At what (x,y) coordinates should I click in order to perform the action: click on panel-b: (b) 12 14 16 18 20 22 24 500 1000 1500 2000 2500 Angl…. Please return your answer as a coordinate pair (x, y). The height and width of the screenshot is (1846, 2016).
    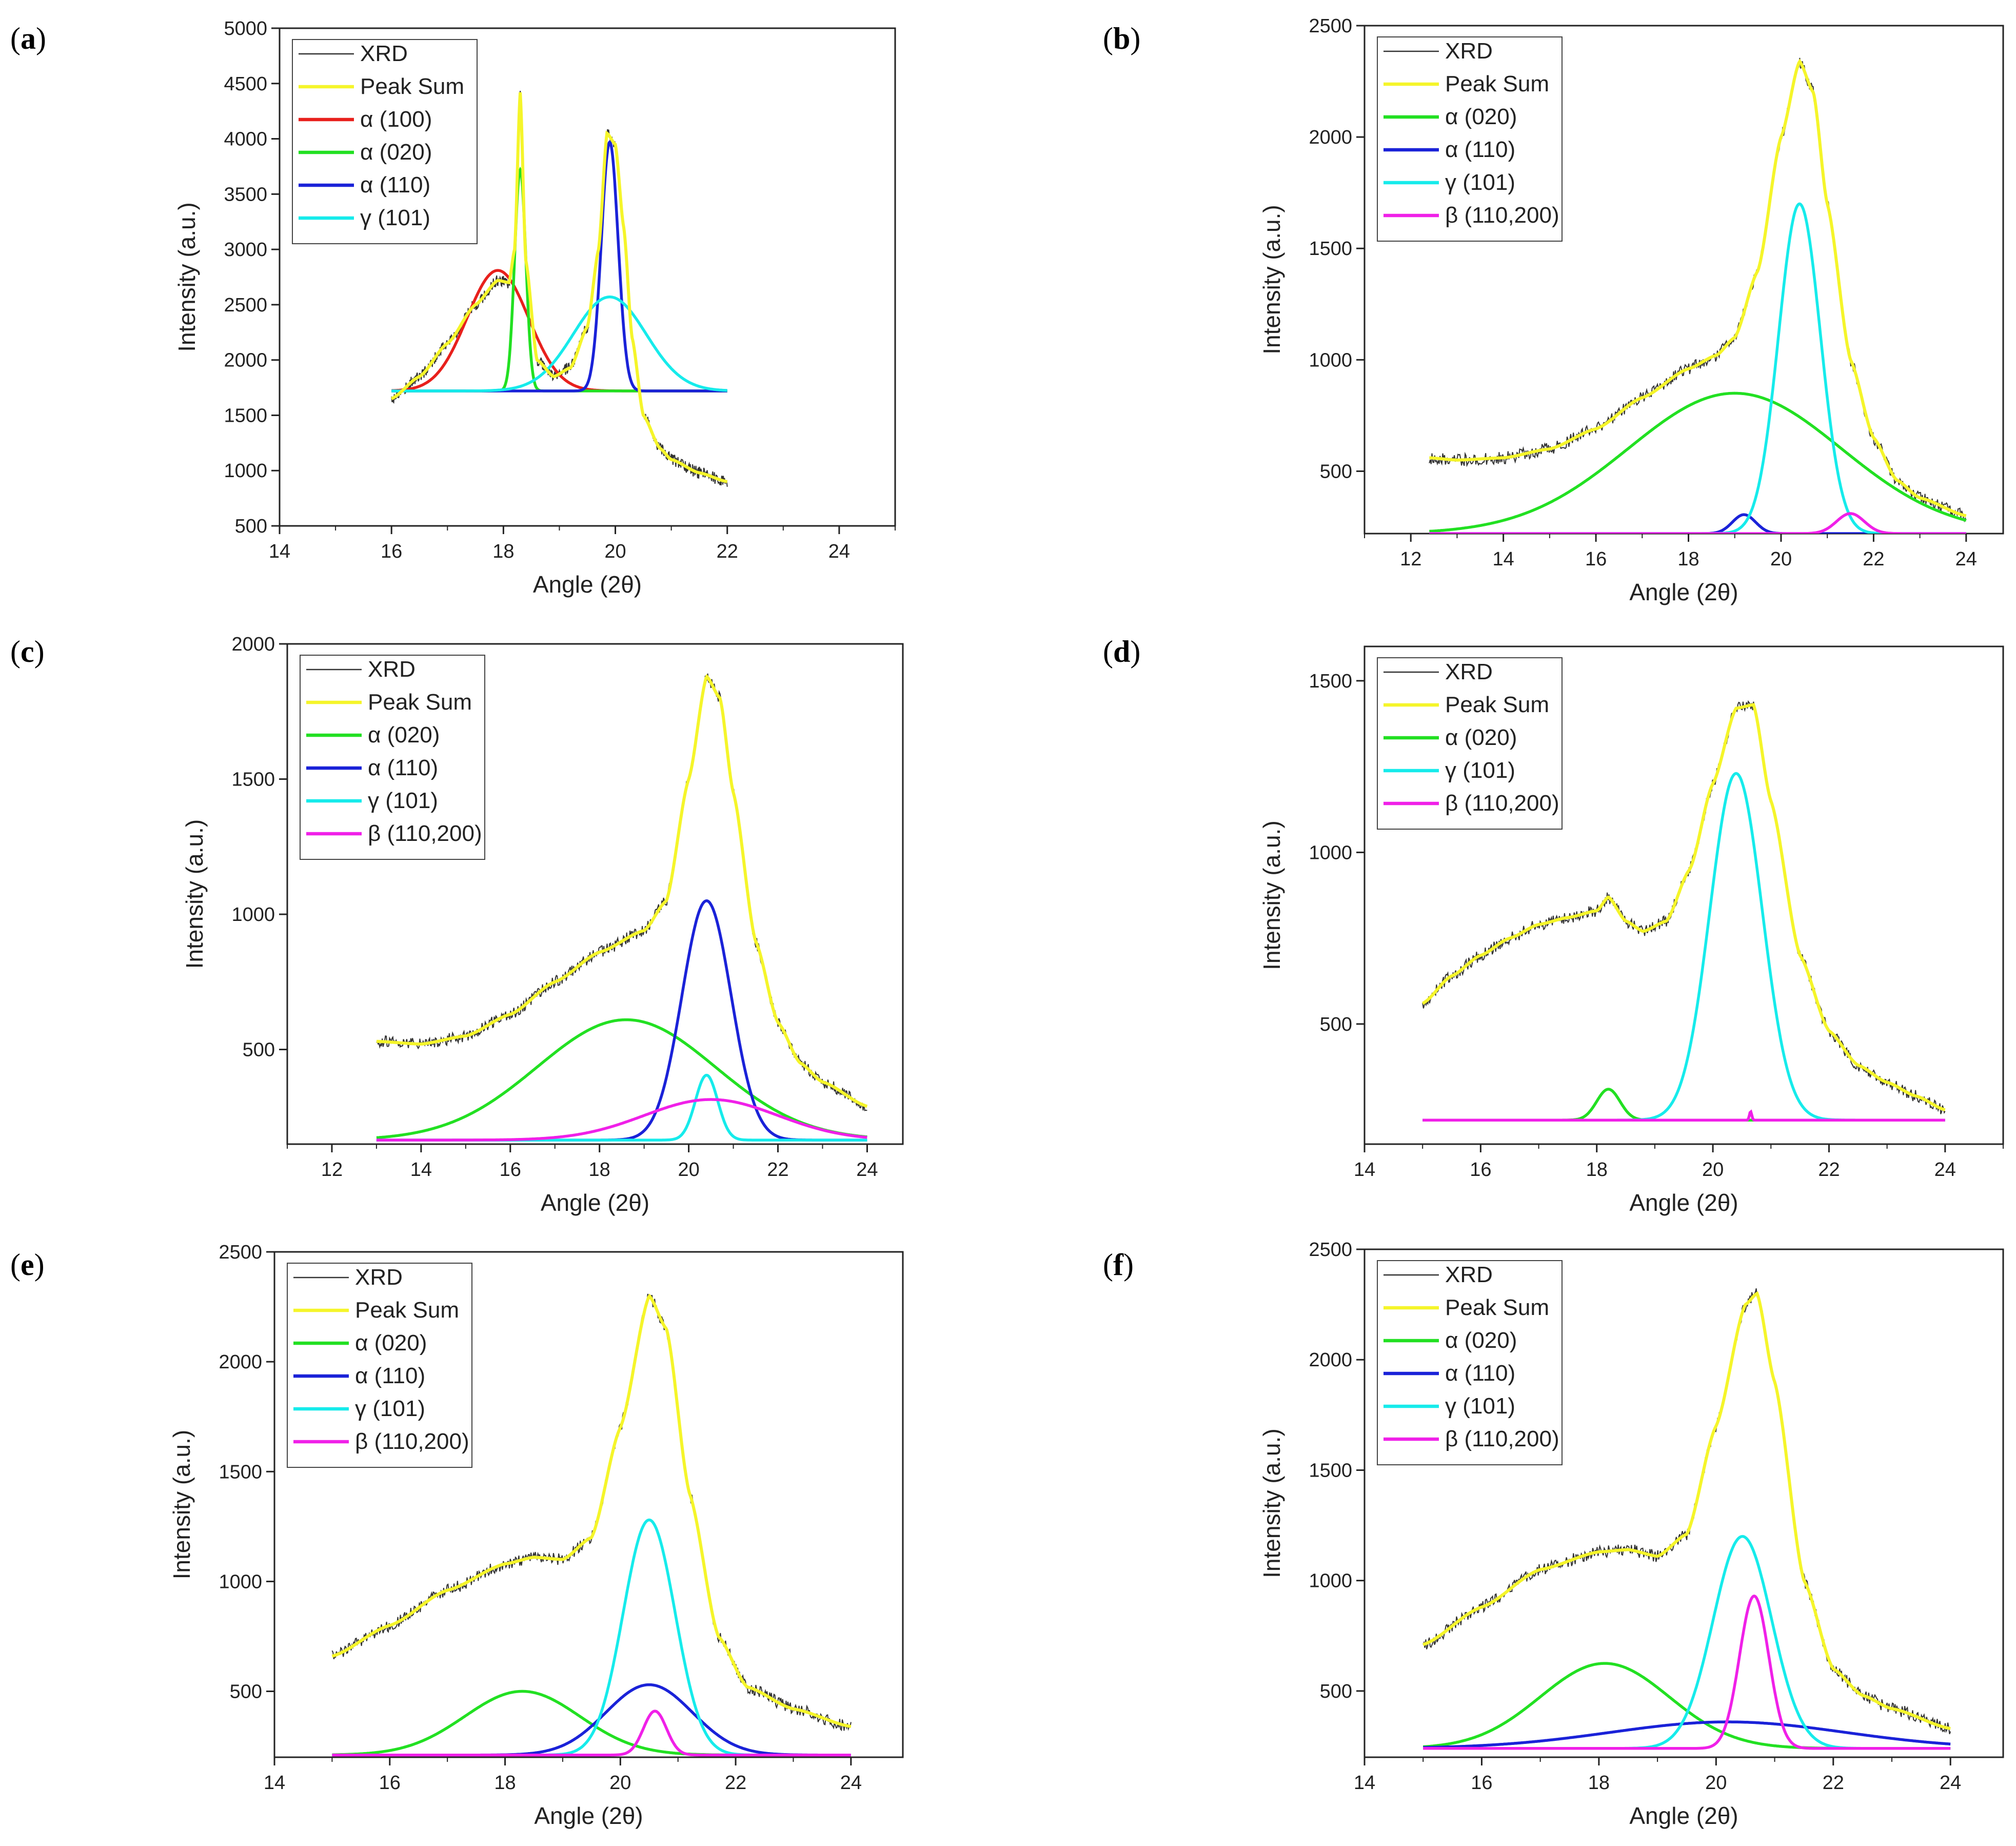
    Looking at the image, I should click on (1554, 310).